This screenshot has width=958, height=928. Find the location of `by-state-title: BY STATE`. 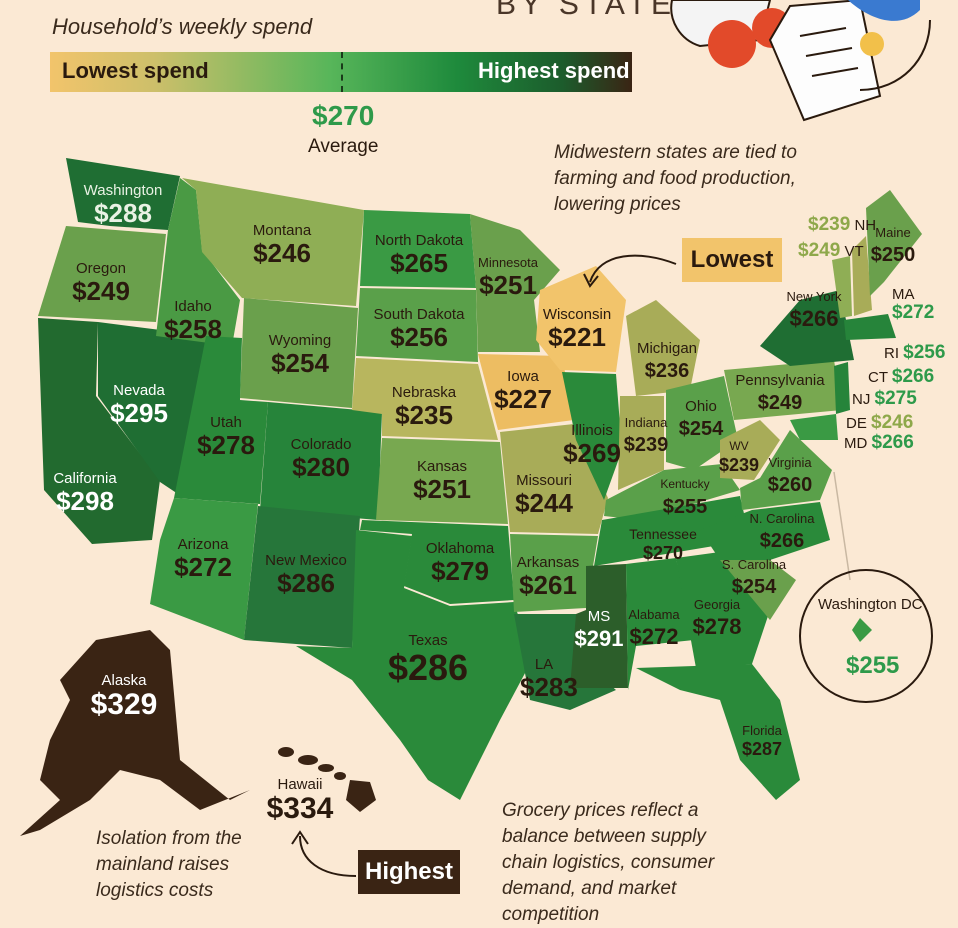

by-state-title: BY STATE is located at coordinates (586, 10).